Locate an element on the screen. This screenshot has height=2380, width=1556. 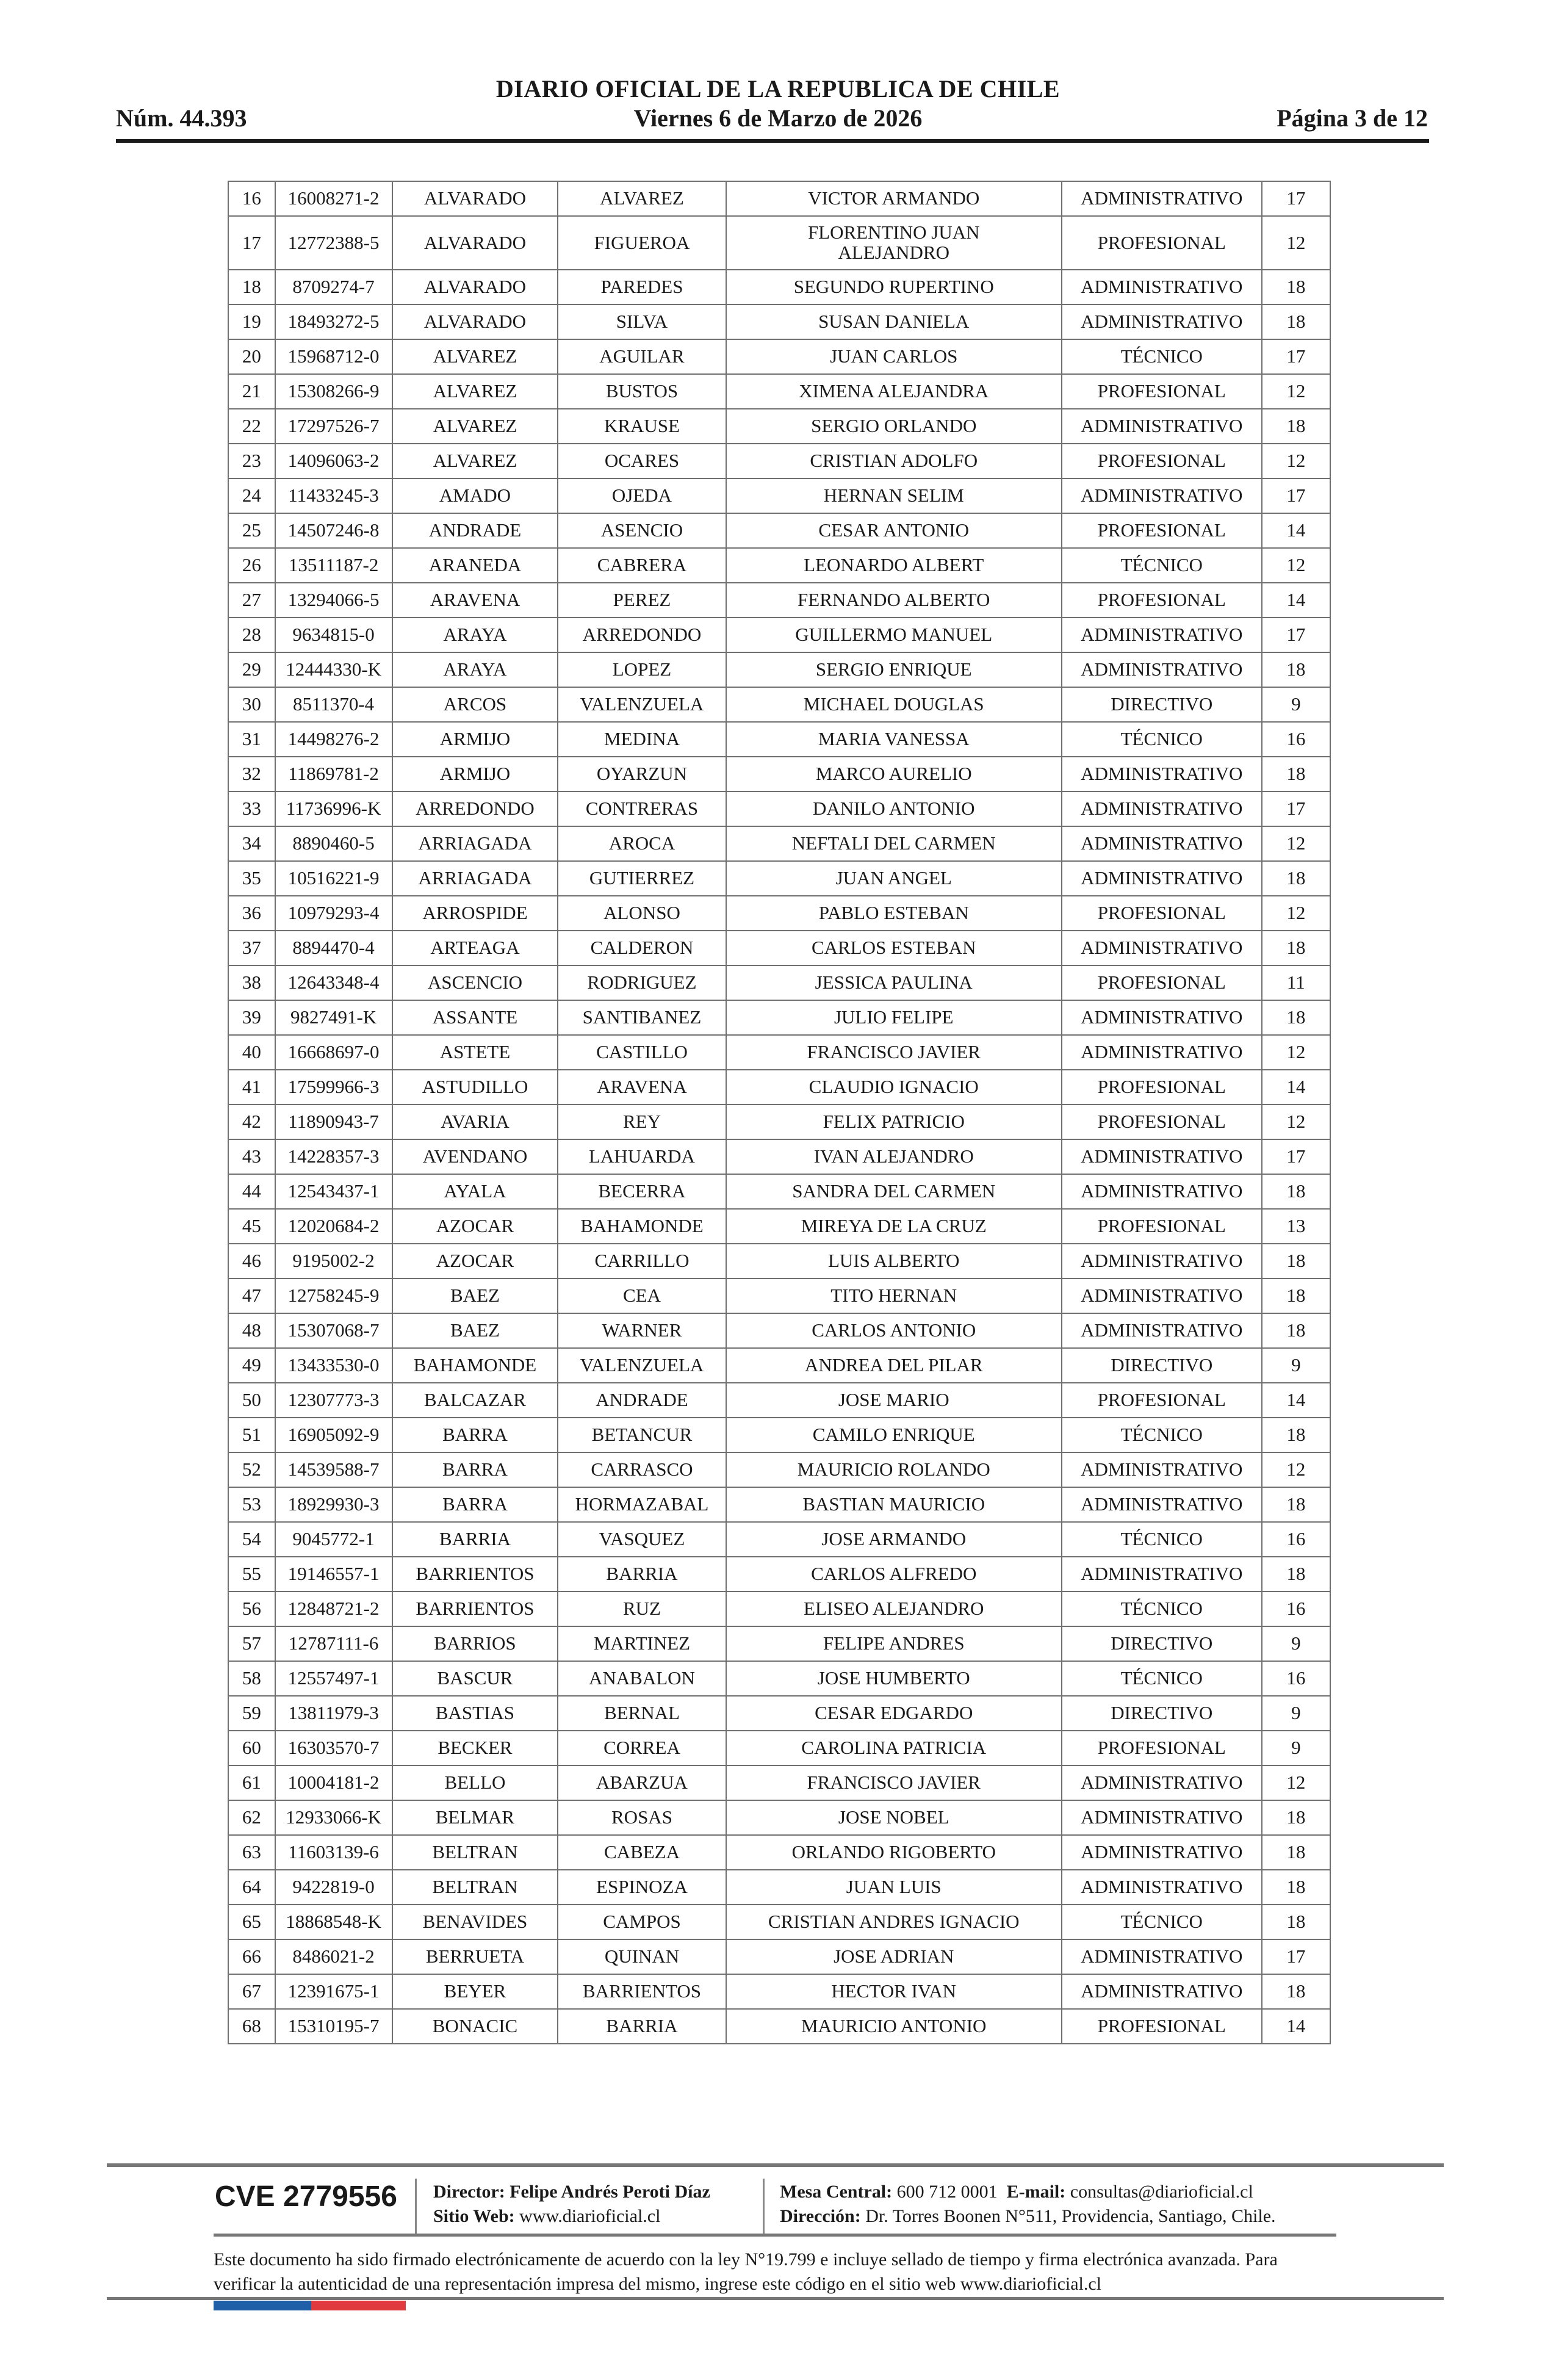
paternal-surname-cell: ALVARADO is located at coordinates (475, 322).